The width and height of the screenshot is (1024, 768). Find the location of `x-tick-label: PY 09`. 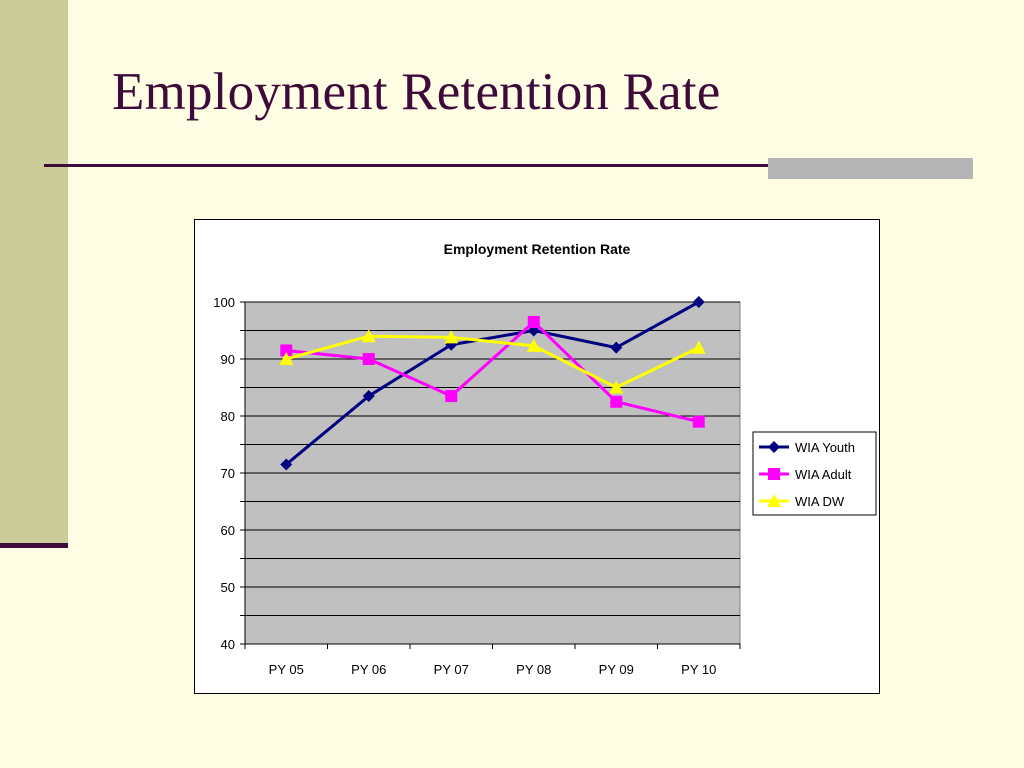

x-tick-label: PY 09 is located at coordinates (616, 669).